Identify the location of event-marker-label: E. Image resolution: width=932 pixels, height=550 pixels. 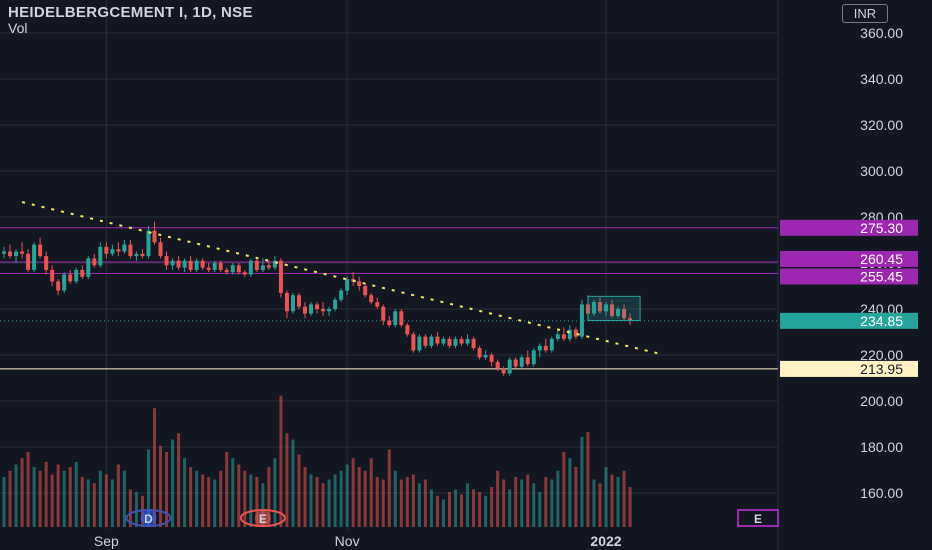
(263, 519).